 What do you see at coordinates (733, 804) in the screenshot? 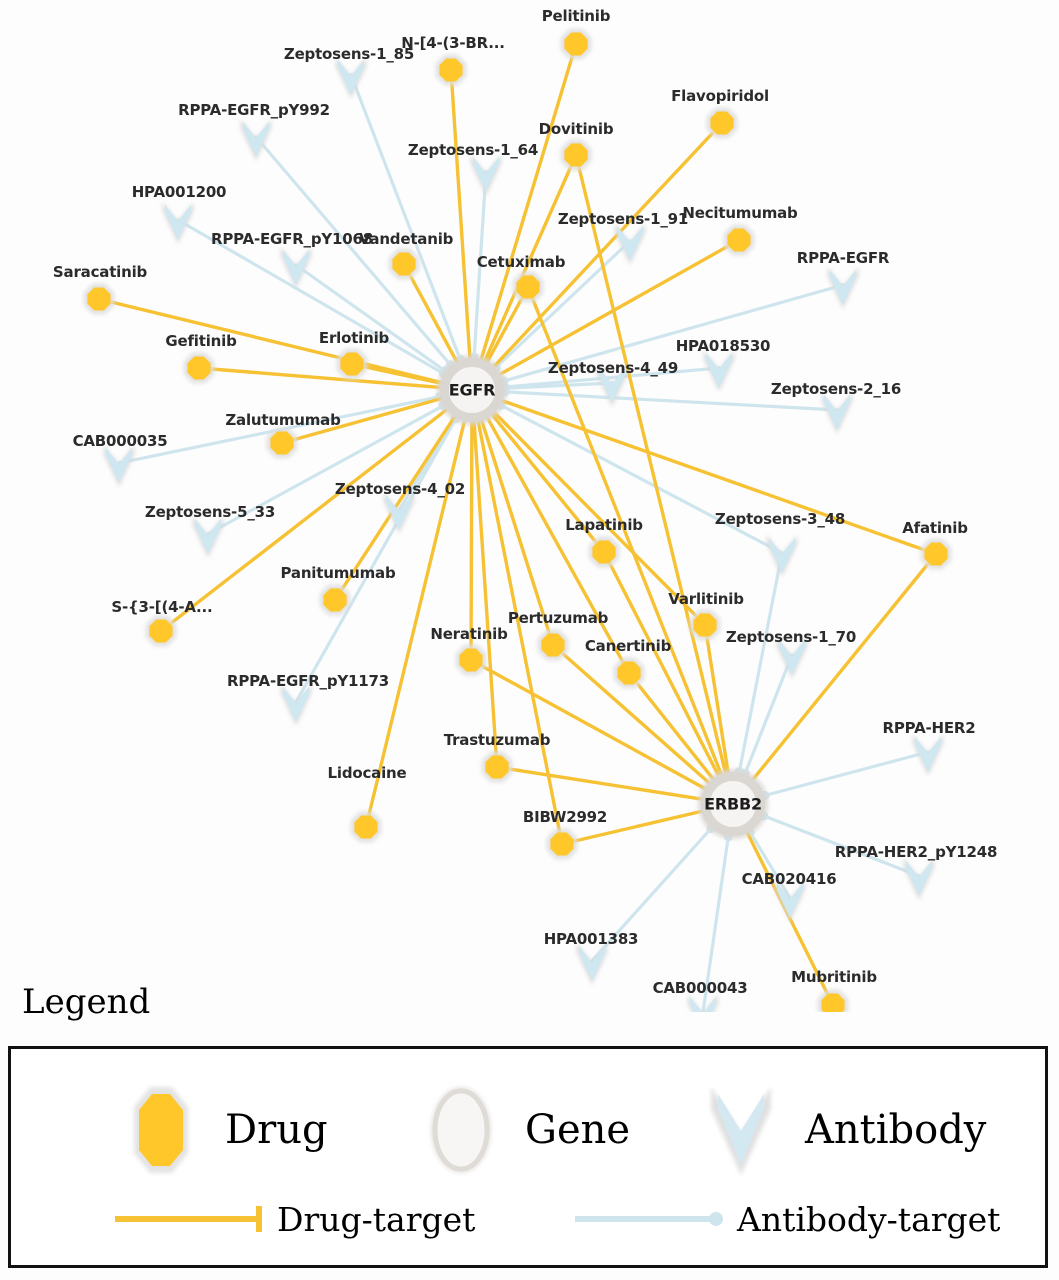
I see `gene-node-erbb2` at bounding box center [733, 804].